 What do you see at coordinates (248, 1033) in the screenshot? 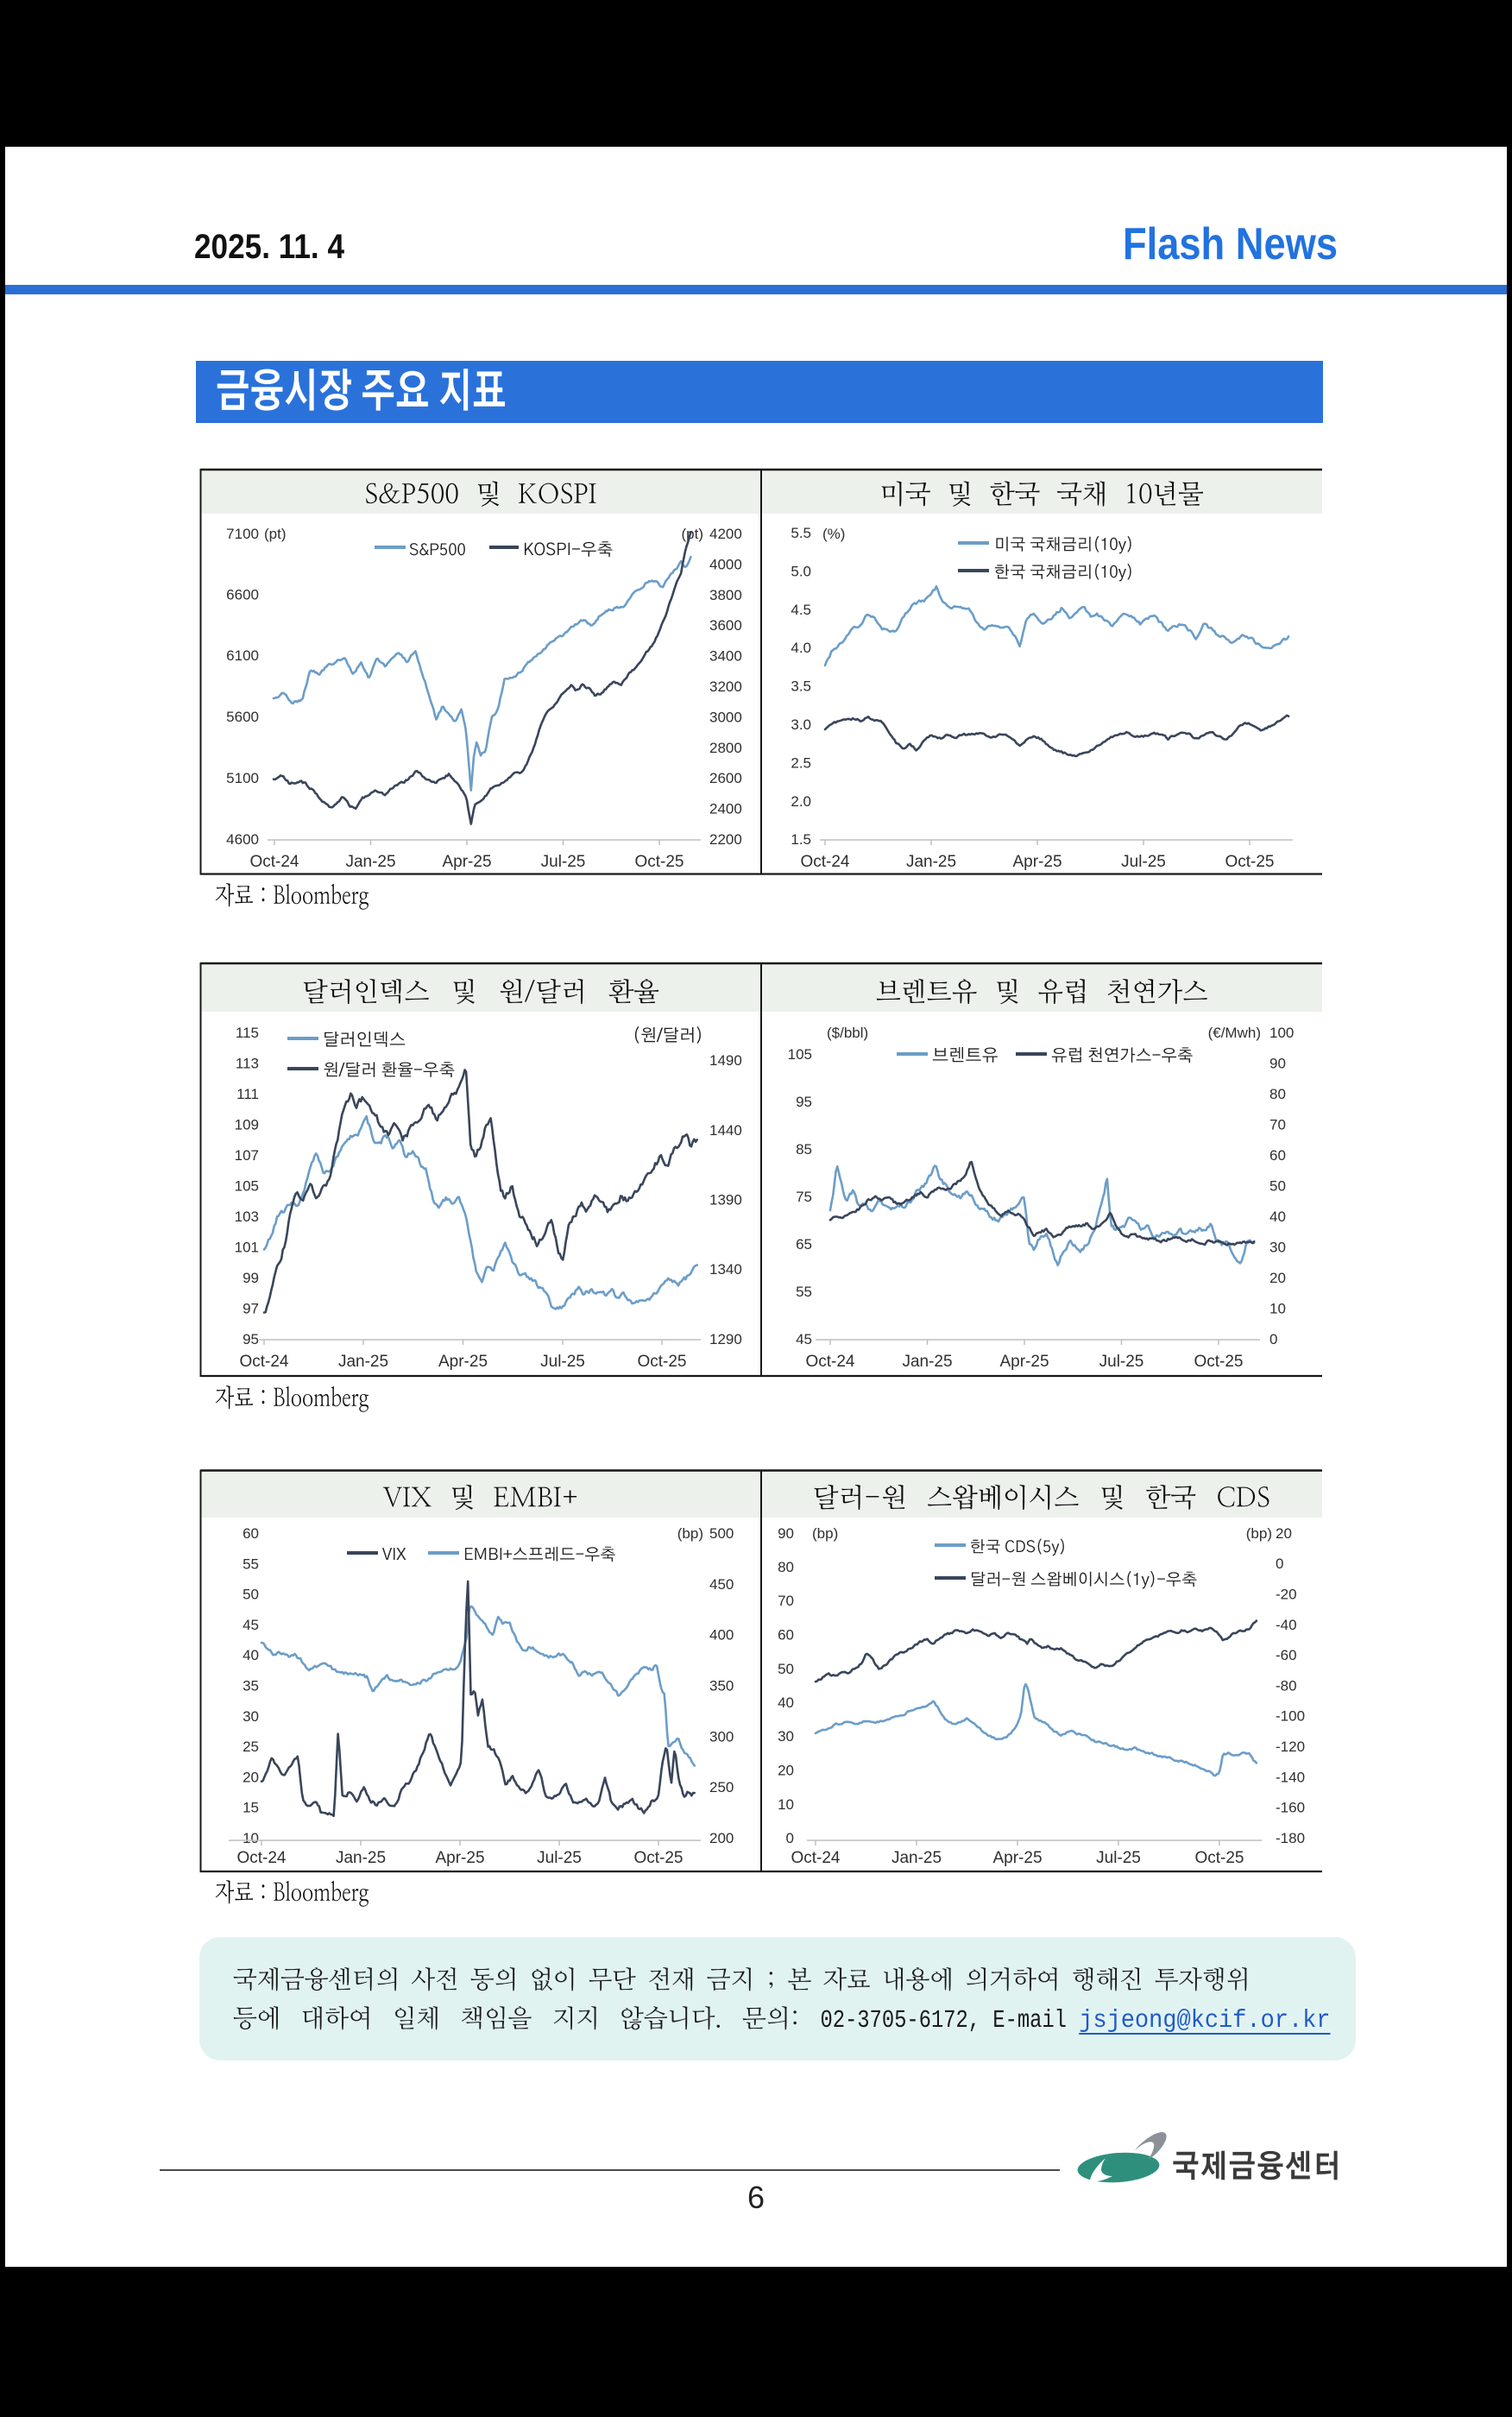
I see `svg-text: 115` at bounding box center [248, 1033].